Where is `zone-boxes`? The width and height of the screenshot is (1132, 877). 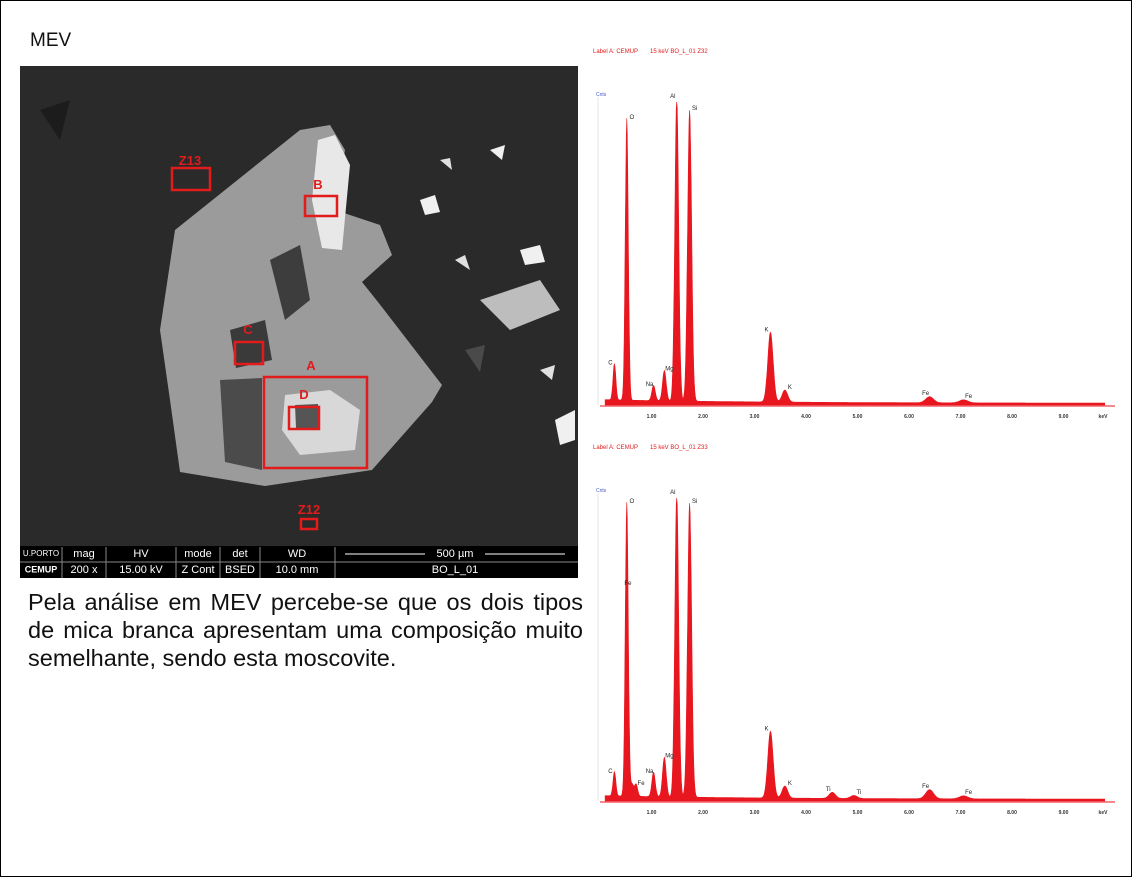 zone-boxes is located at coordinates (269, 348).